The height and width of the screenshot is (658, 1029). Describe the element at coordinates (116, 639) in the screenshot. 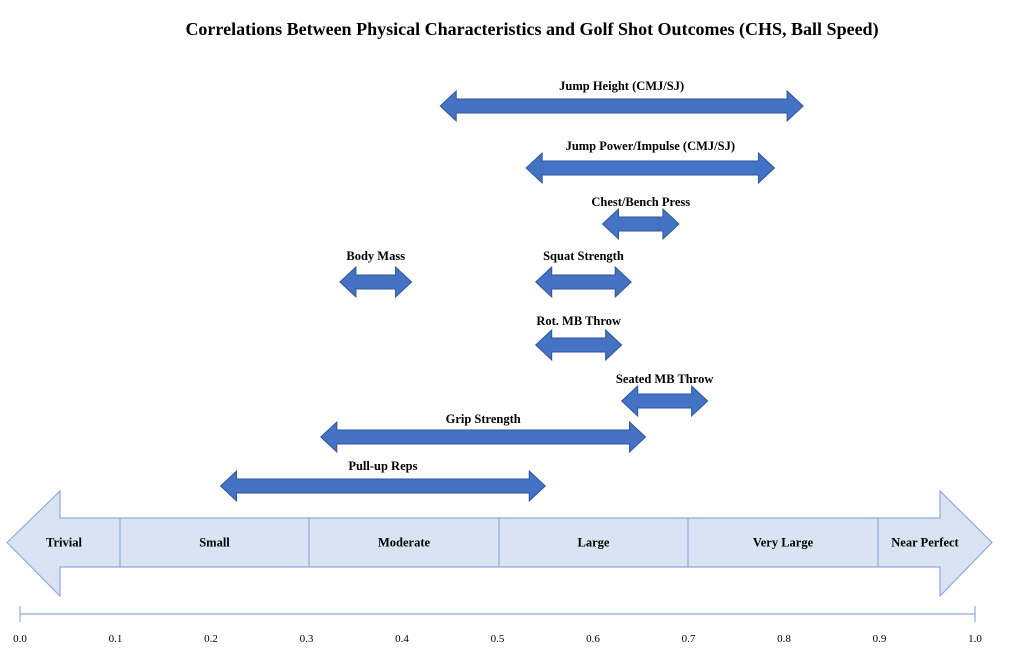

I see `tick-label: 0.1` at that location.